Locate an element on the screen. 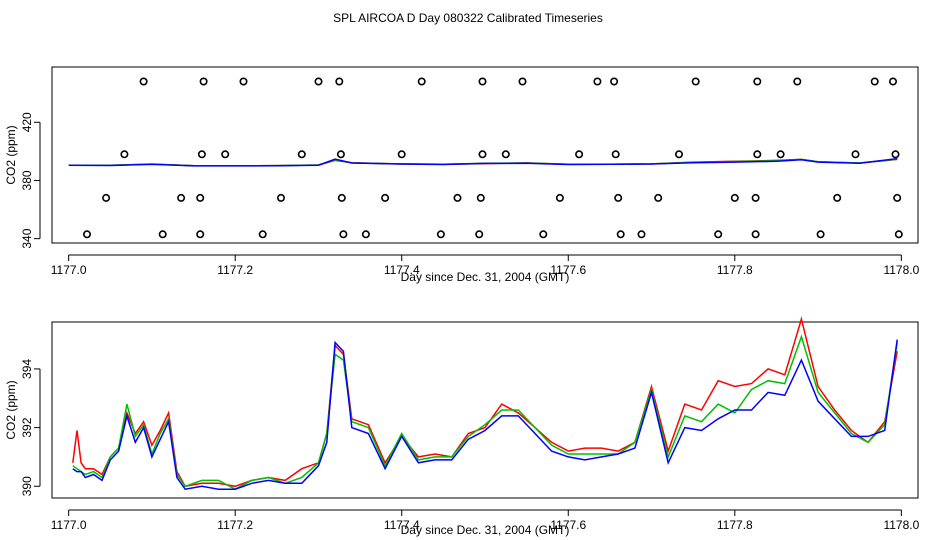 The image size is (936, 540). y-tick-label: 390 is located at coordinates (27, 486).